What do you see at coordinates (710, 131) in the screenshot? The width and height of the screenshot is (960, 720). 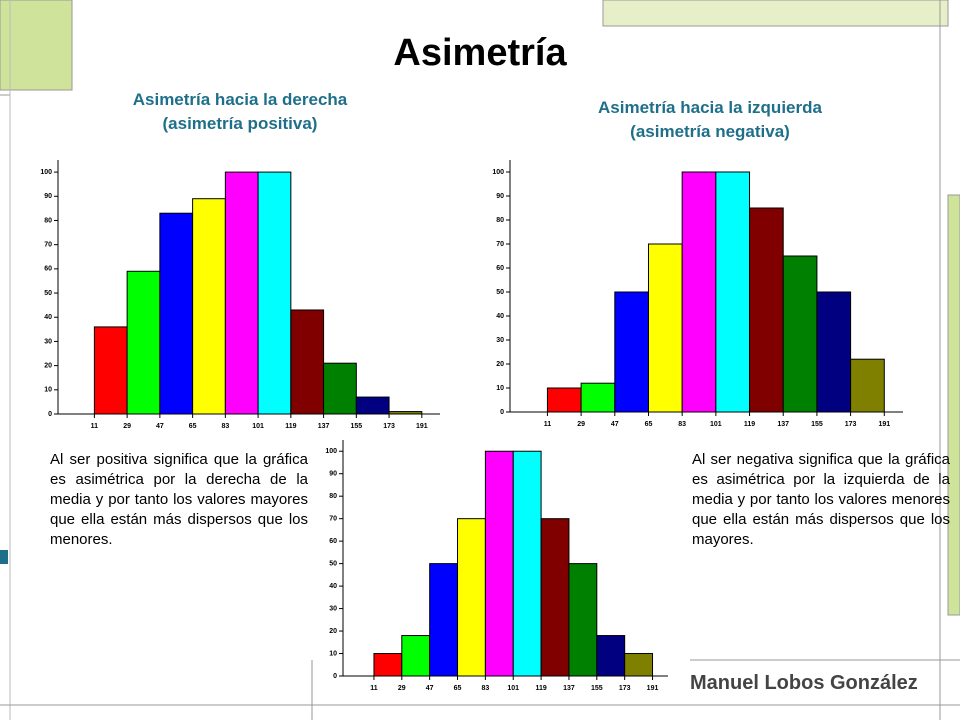 I see `chart-subtitle: (asimetría negativa)` at bounding box center [710, 131].